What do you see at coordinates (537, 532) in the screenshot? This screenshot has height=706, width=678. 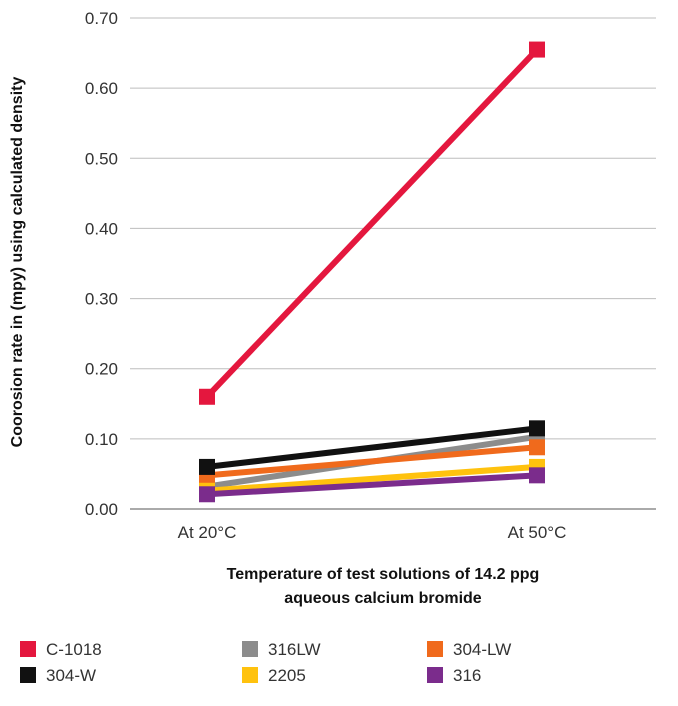 I see `x-tick-label: At 50°C` at bounding box center [537, 532].